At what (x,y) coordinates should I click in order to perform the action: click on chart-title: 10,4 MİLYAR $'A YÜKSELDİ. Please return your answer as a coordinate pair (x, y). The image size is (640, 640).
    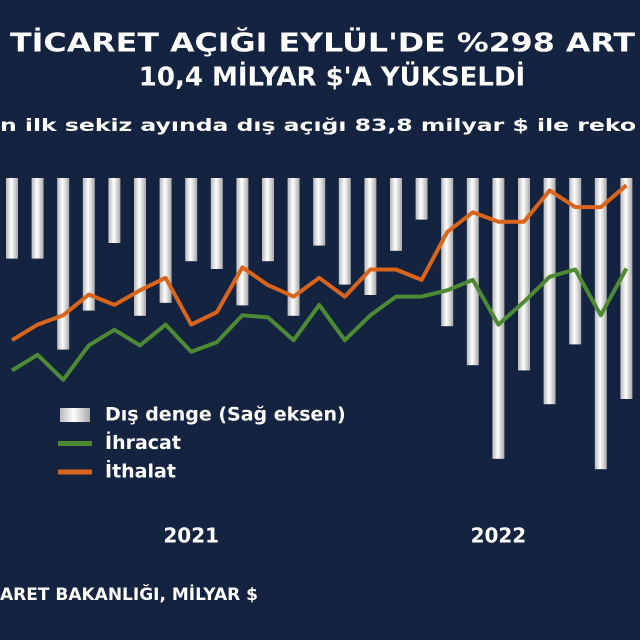
    Looking at the image, I should click on (332, 76).